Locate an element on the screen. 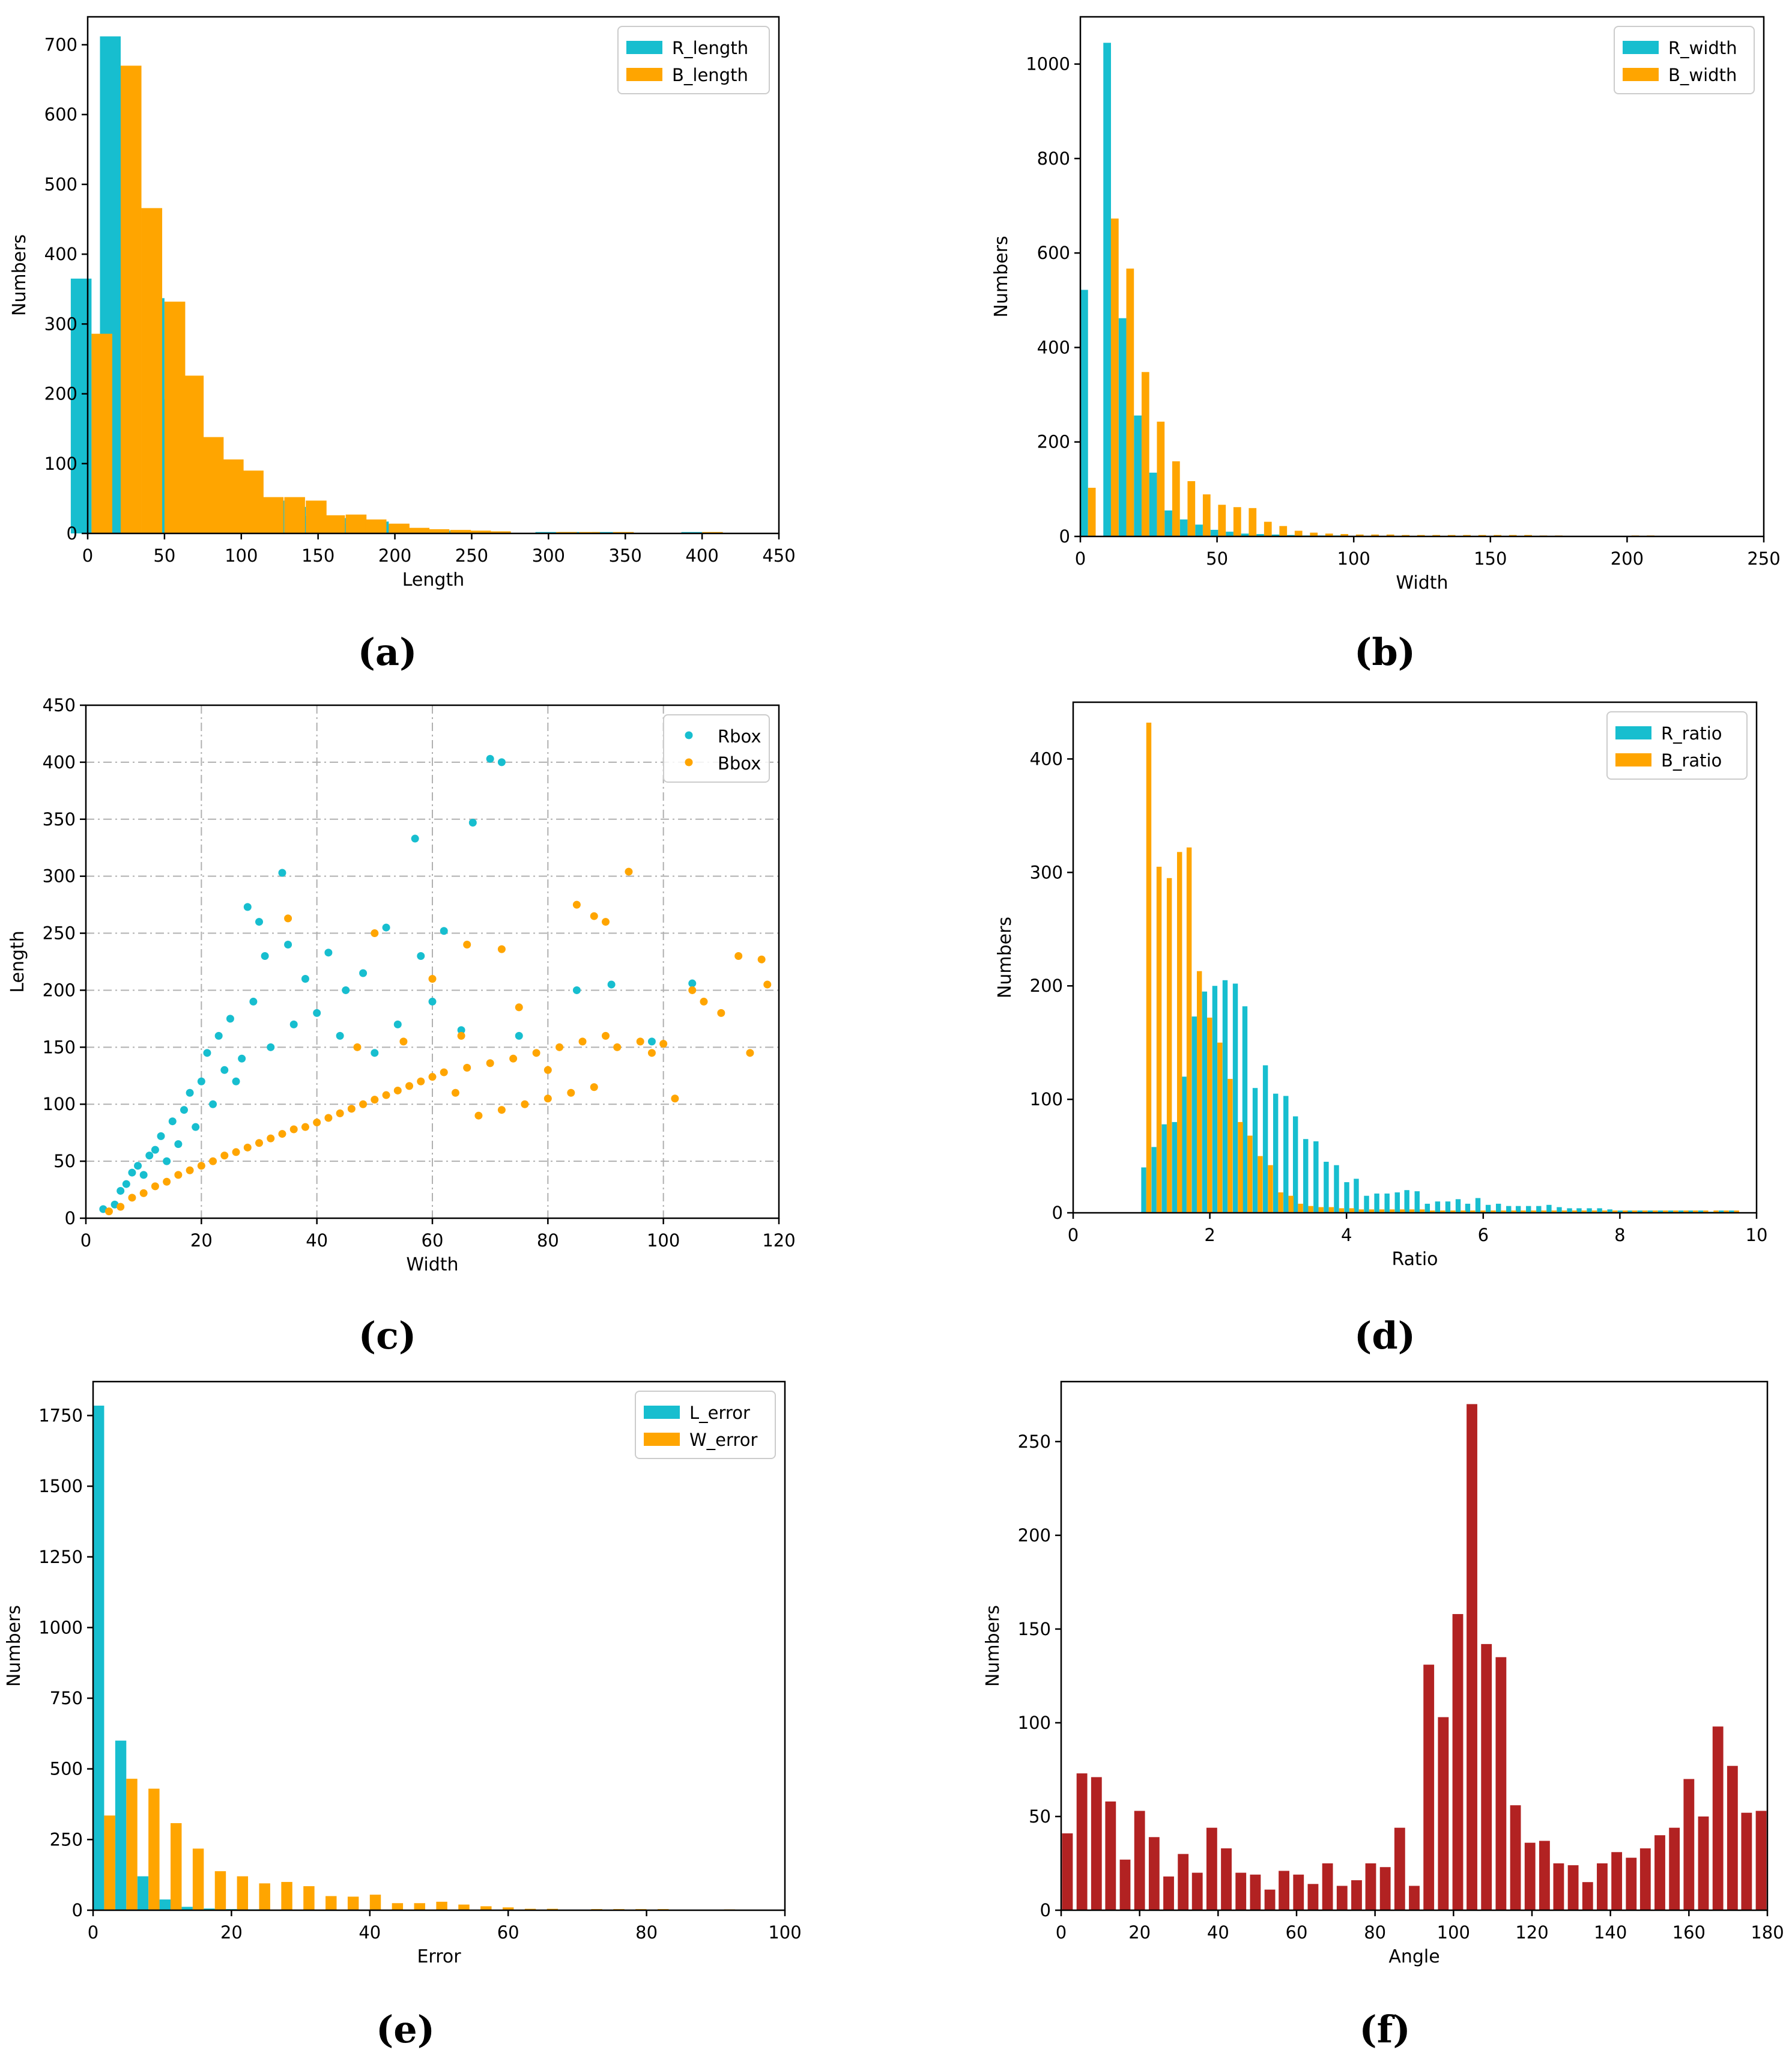 This screenshot has width=1792, height=2067. x-tick-label: 120 is located at coordinates (1531, 1932).